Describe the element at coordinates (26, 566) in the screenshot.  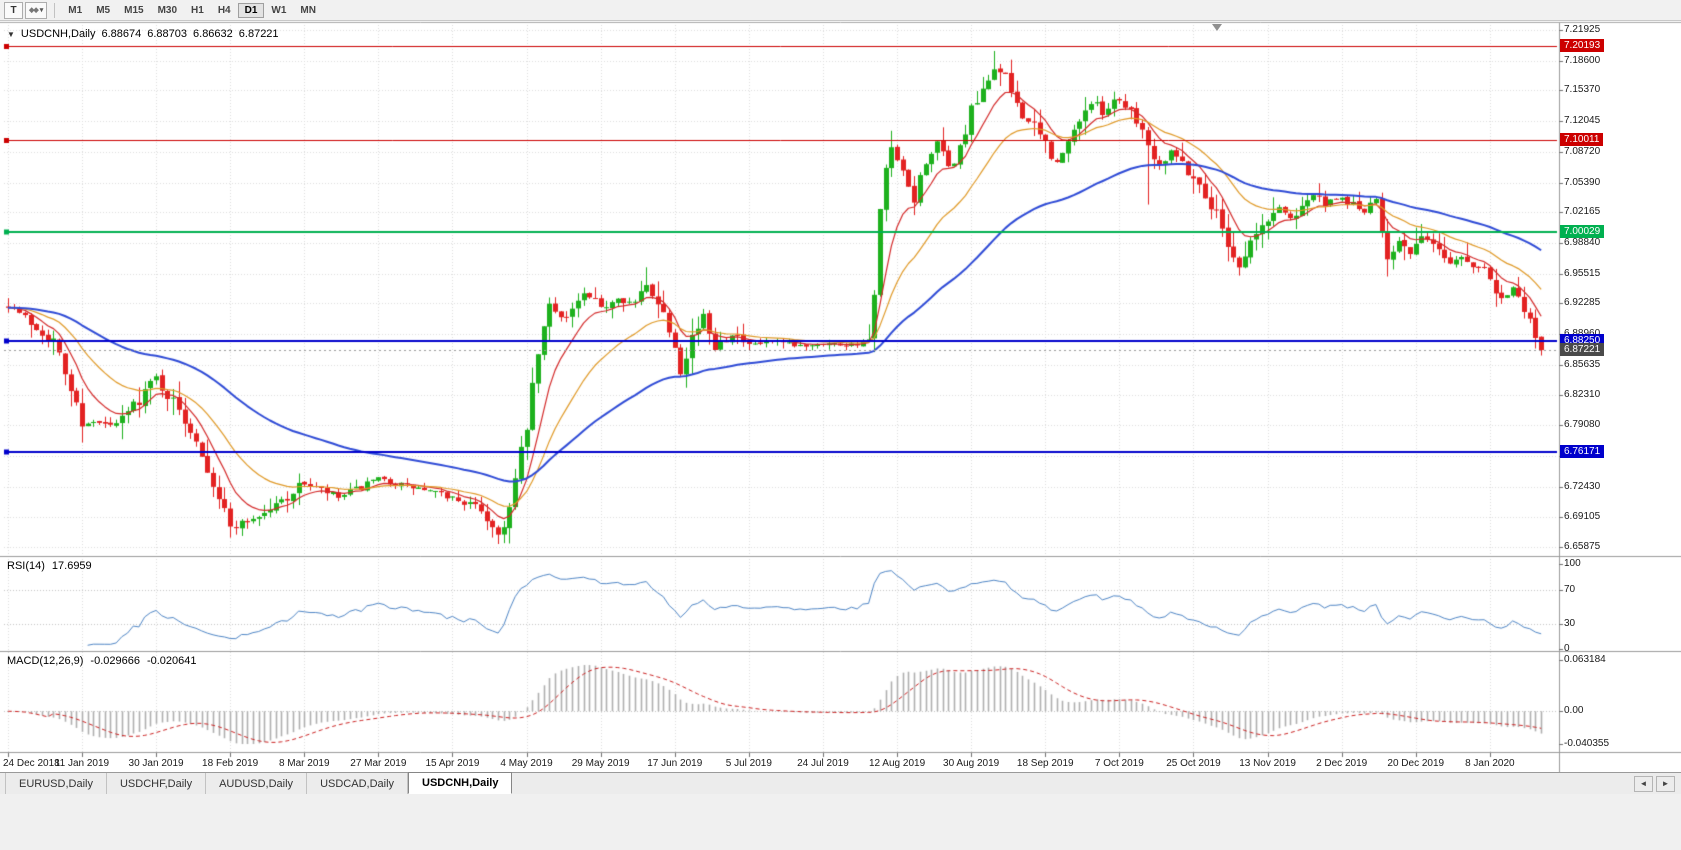
I see `rsi-name: RSI(14)` at that location.